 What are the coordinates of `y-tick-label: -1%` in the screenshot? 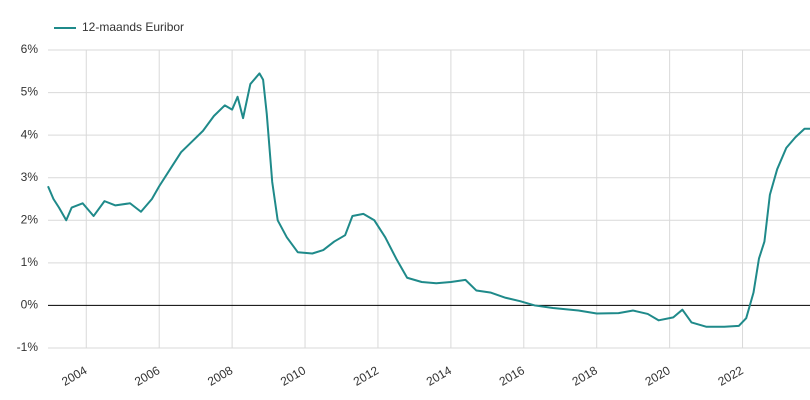 It's located at (28, 347).